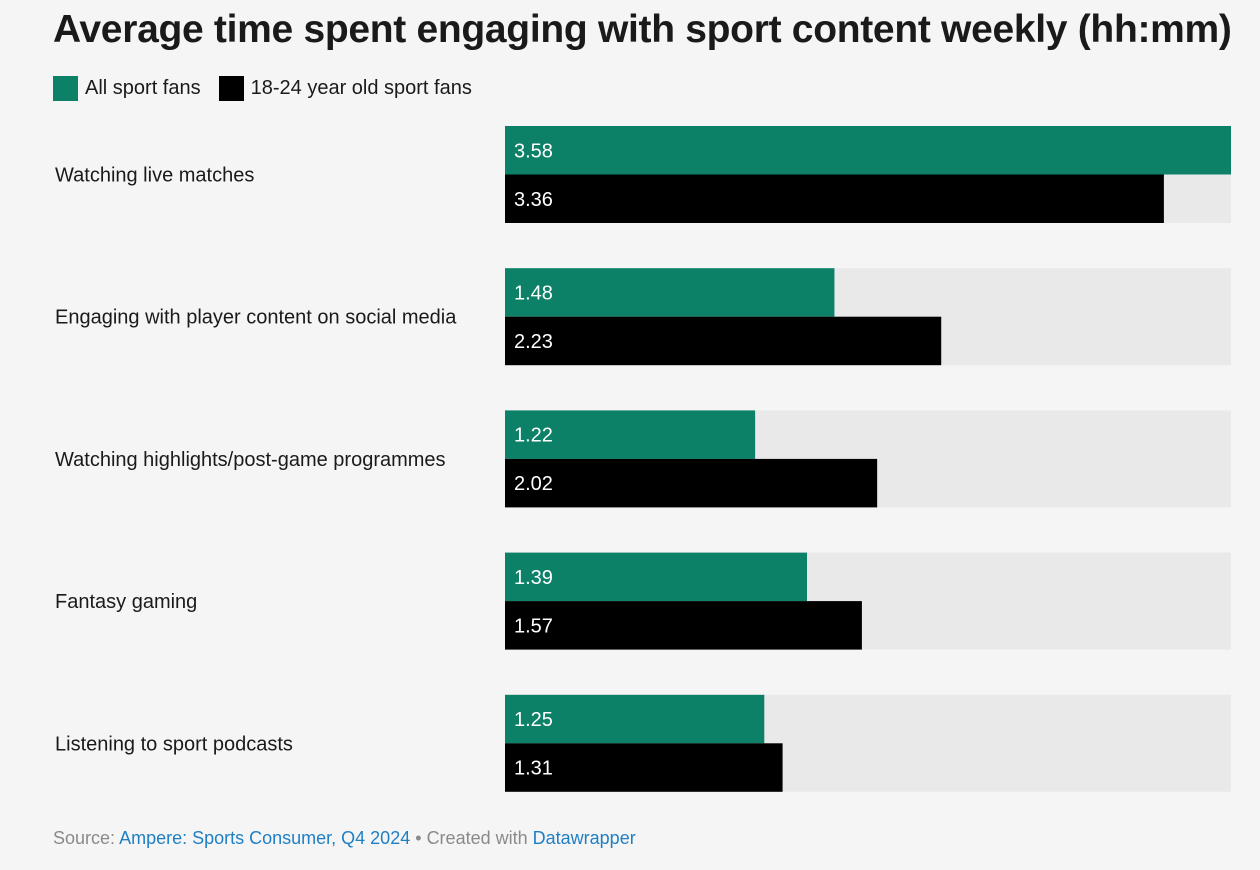 The image size is (1260, 870). I want to click on category-label-watching-highlights-post-game-programmes: Watching highlights/post-game programmes, so click(250, 460).